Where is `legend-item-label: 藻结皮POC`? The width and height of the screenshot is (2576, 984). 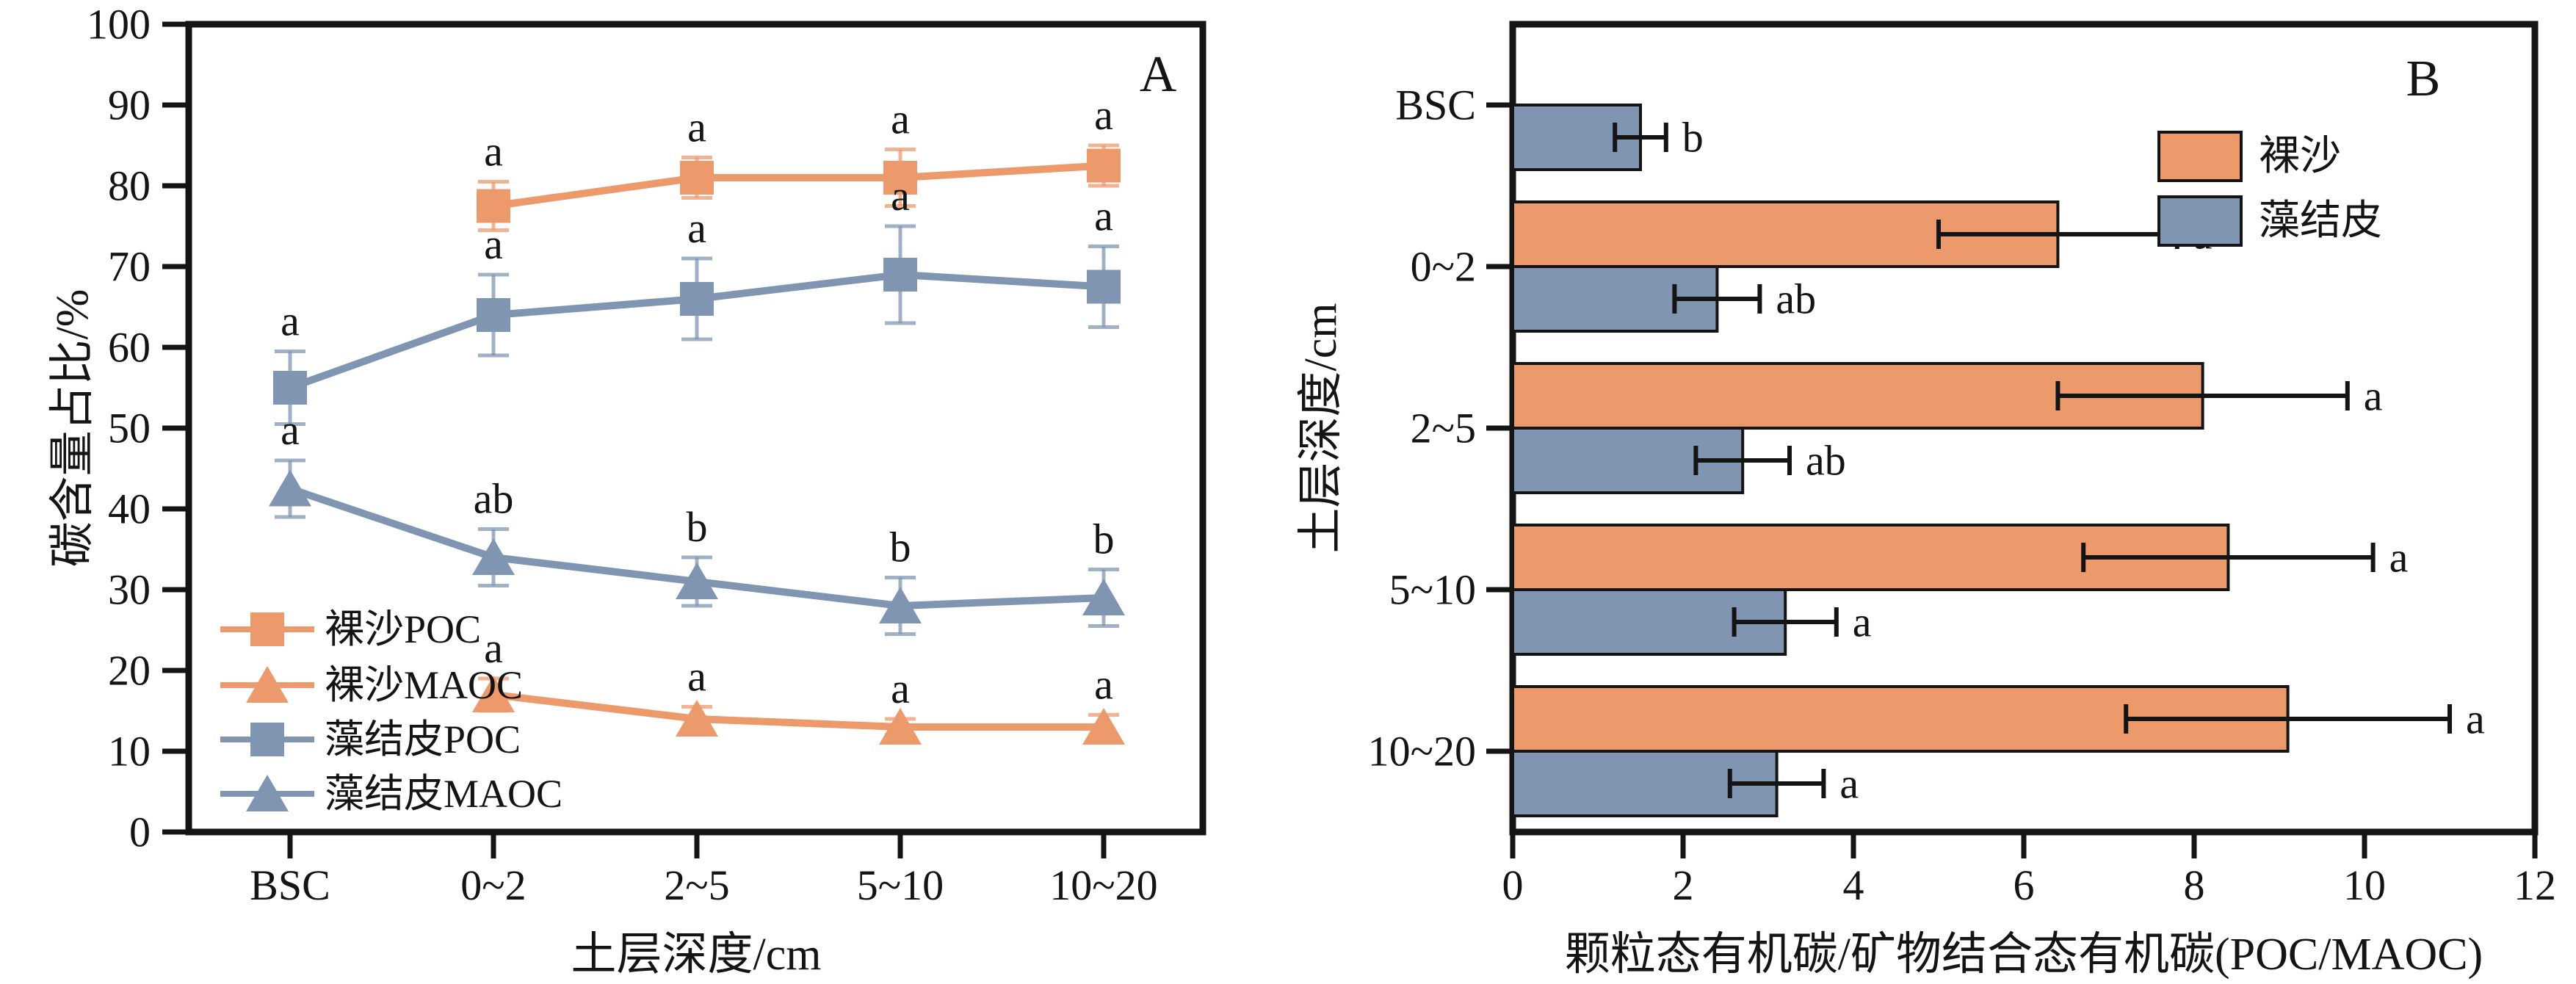
legend-item-label: 藻结皮POC is located at coordinates (423, 739).